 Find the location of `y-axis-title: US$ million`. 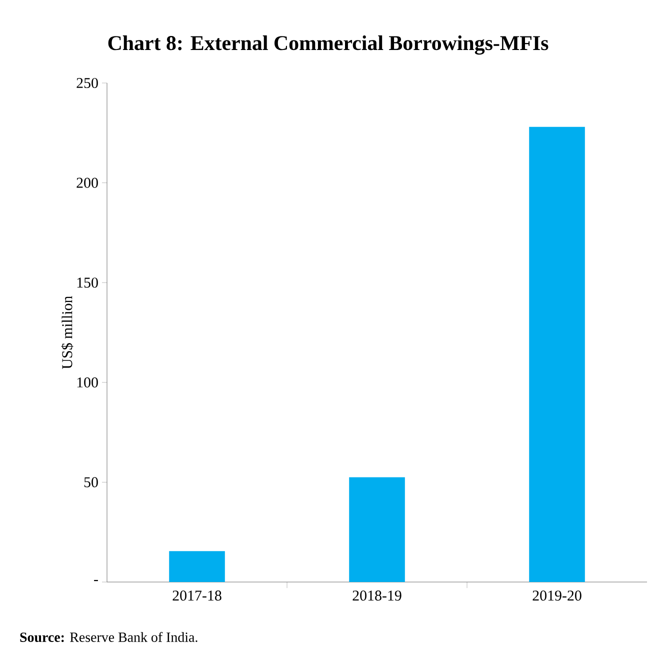

y-axis-title: US$ million is located at coordinates (67, 332).